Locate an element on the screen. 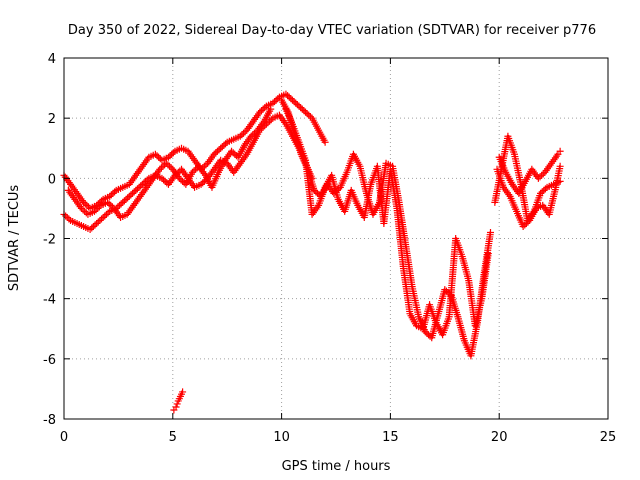 This screenshot has width=640, height=480. y-tick-label: -2 is located at coordinates (49, 240).